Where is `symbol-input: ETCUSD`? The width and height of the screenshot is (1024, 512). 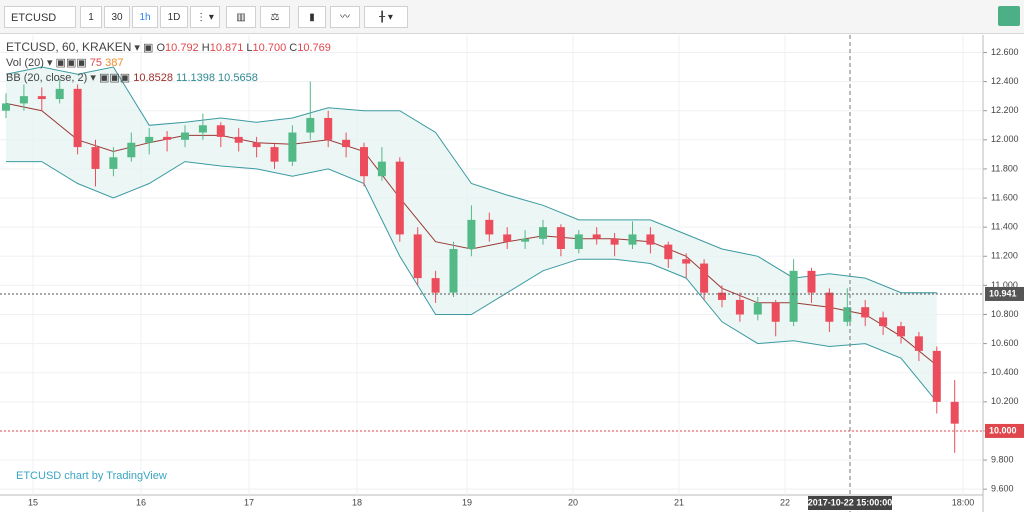 symbol-input: ETCUSD is located at coordinates (40, 17).